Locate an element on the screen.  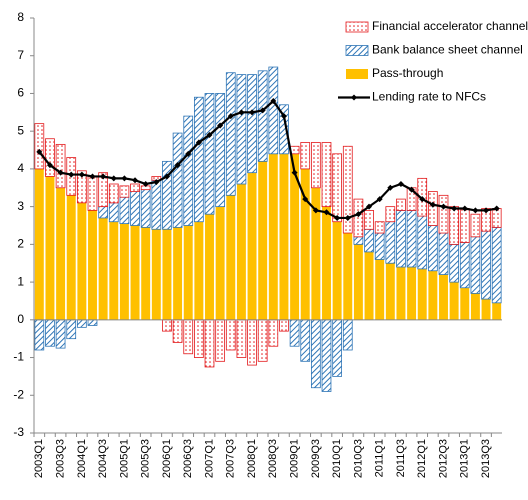
x-tick-label: 2007Q1 is located at coordinates (209, 458).